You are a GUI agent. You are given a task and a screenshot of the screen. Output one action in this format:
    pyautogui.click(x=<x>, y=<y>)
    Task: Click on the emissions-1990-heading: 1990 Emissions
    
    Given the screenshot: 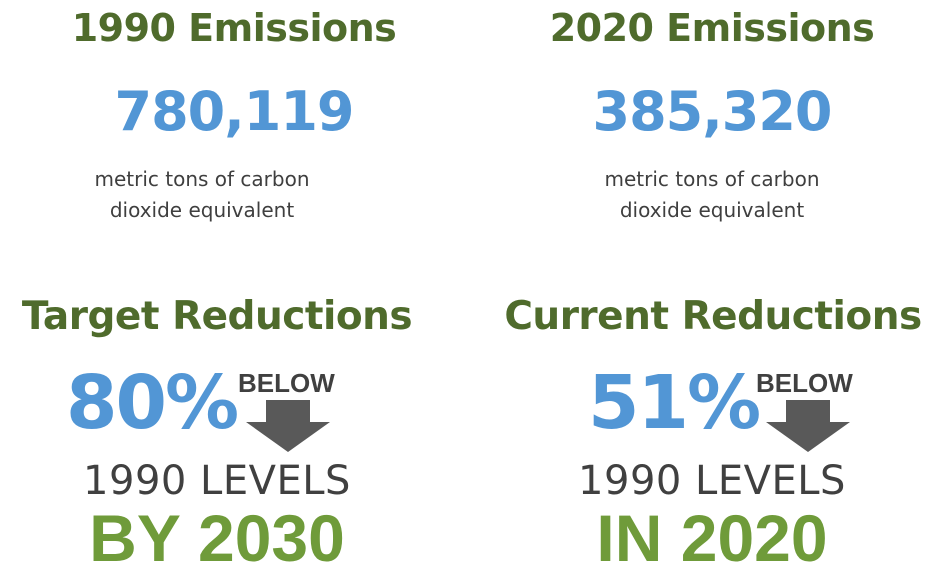 What is the action you would take?
    pyautogui.click(x=234, y=28)
    